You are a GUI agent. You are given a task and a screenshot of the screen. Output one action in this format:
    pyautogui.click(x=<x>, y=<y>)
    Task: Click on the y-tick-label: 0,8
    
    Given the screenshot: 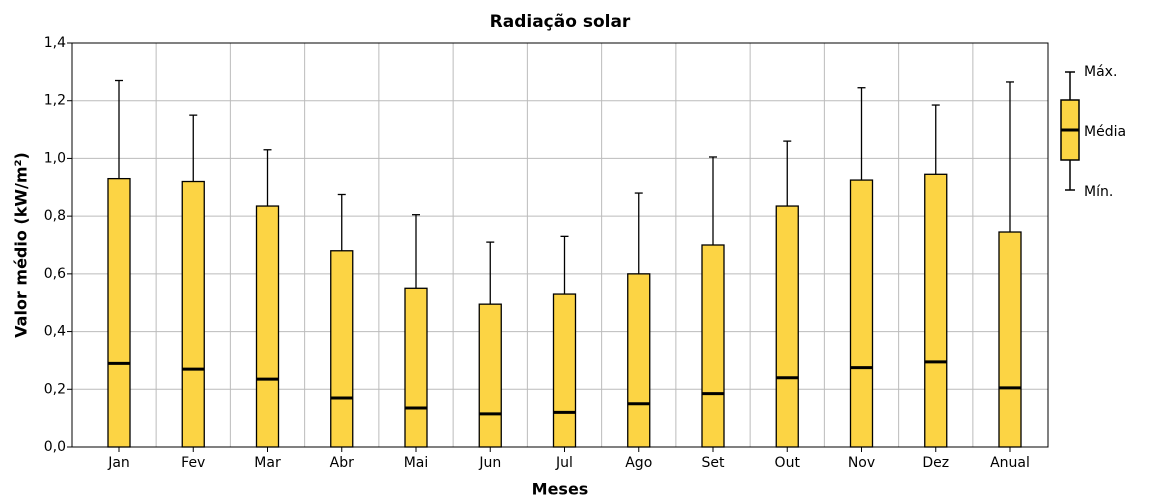 What is the action you would take?
    pyautogui.click(x=55, y=216)
    